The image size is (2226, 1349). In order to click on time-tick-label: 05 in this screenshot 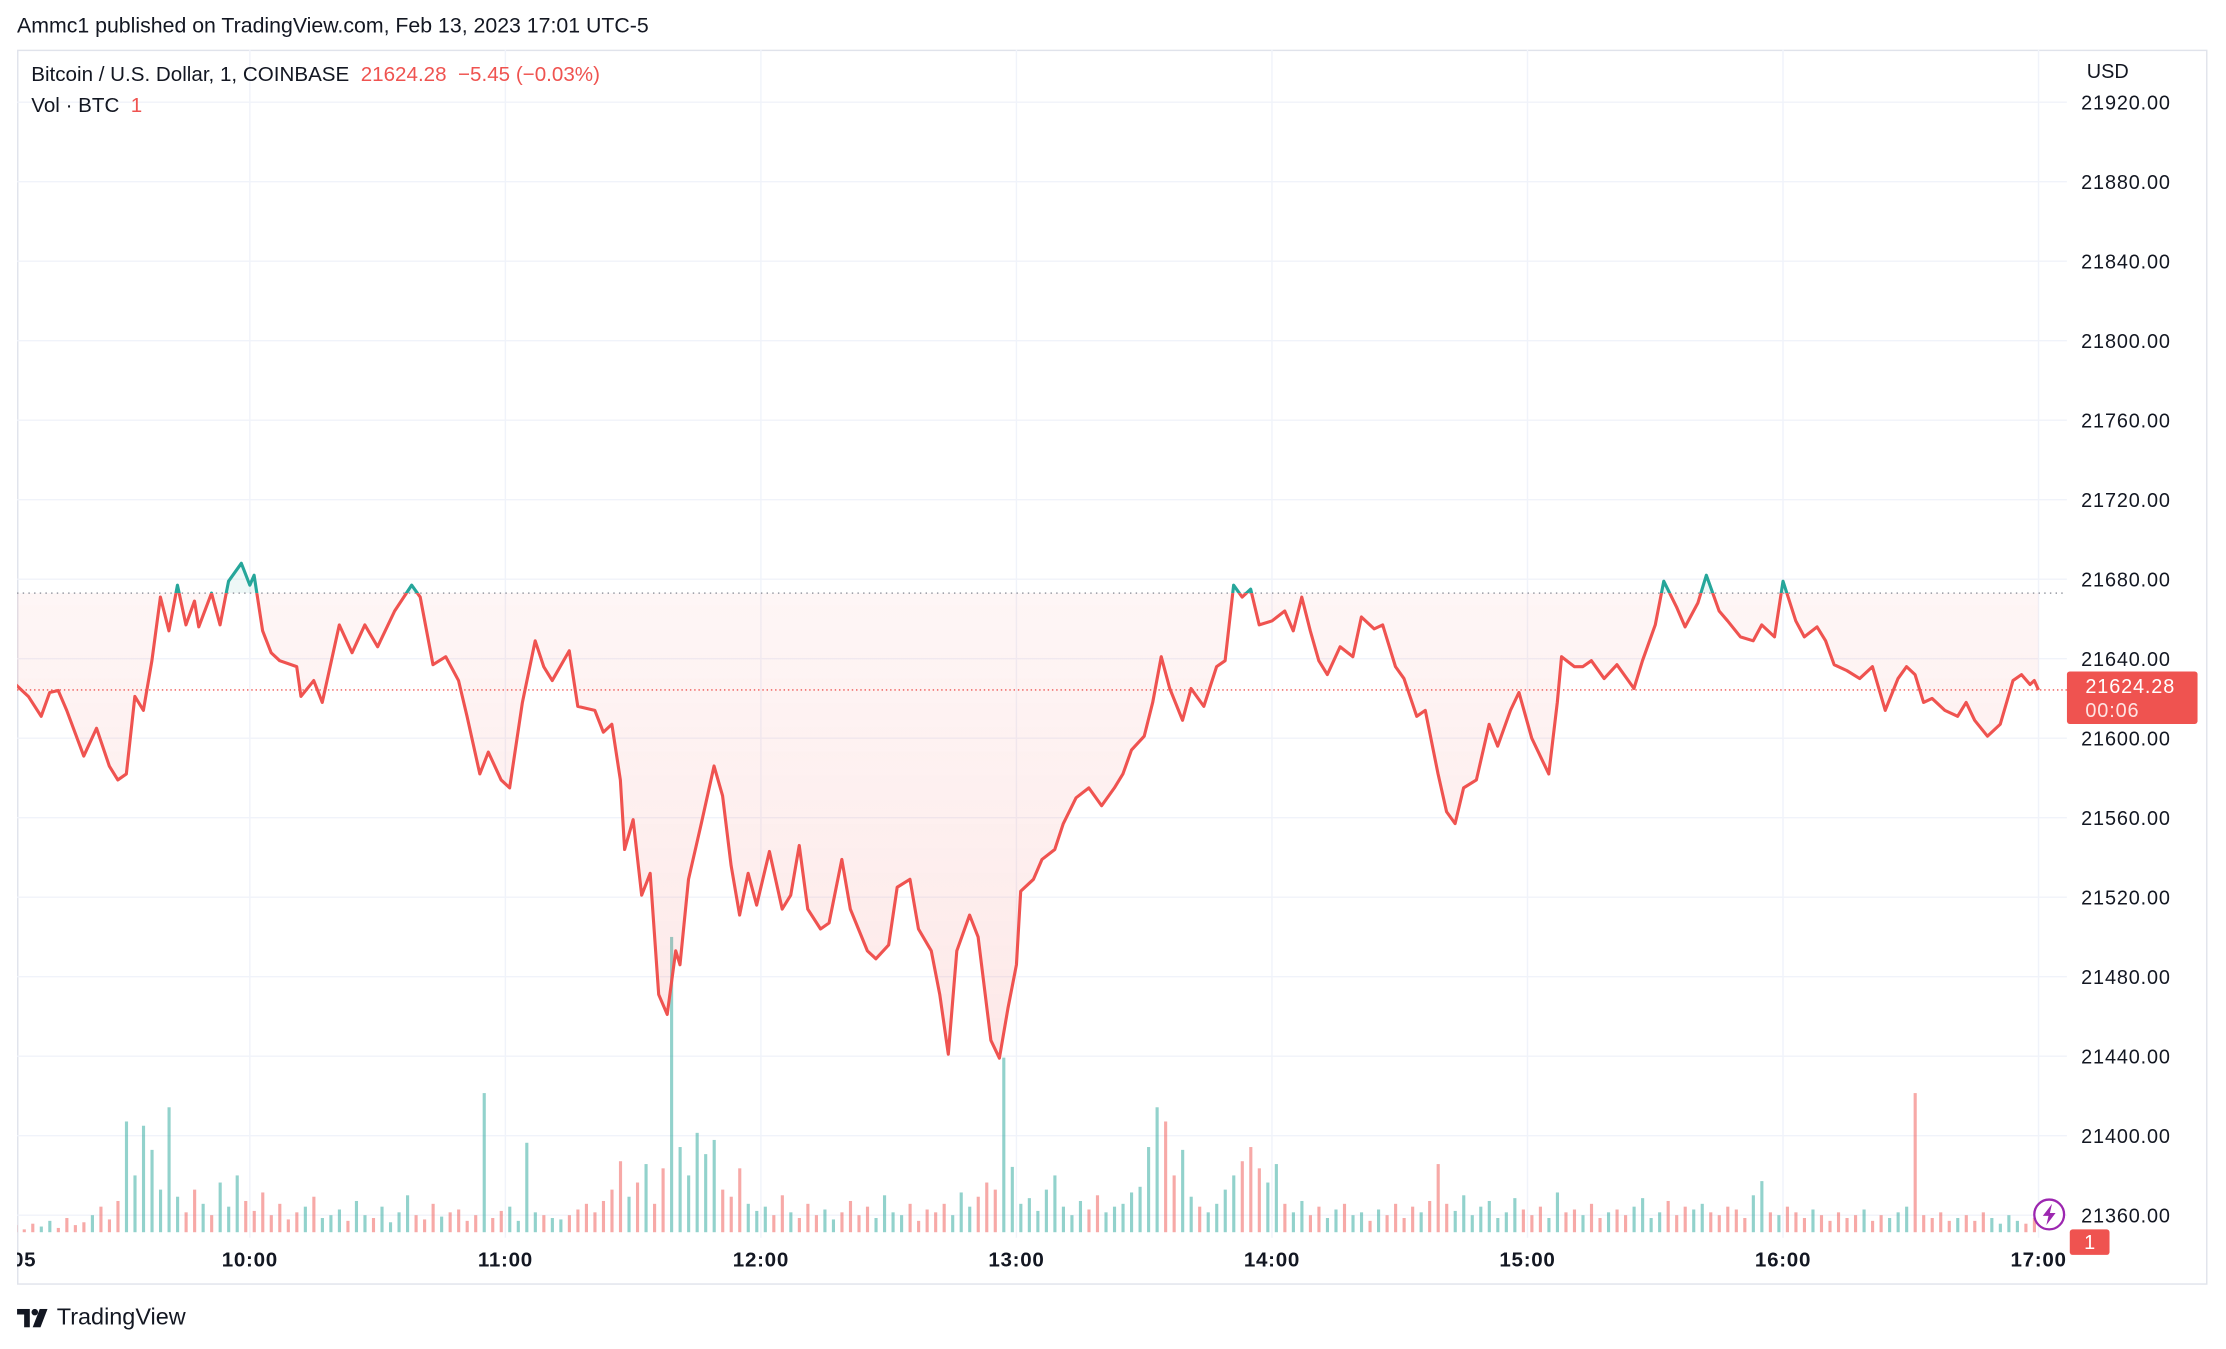, I will do `click(27, 1260)`.